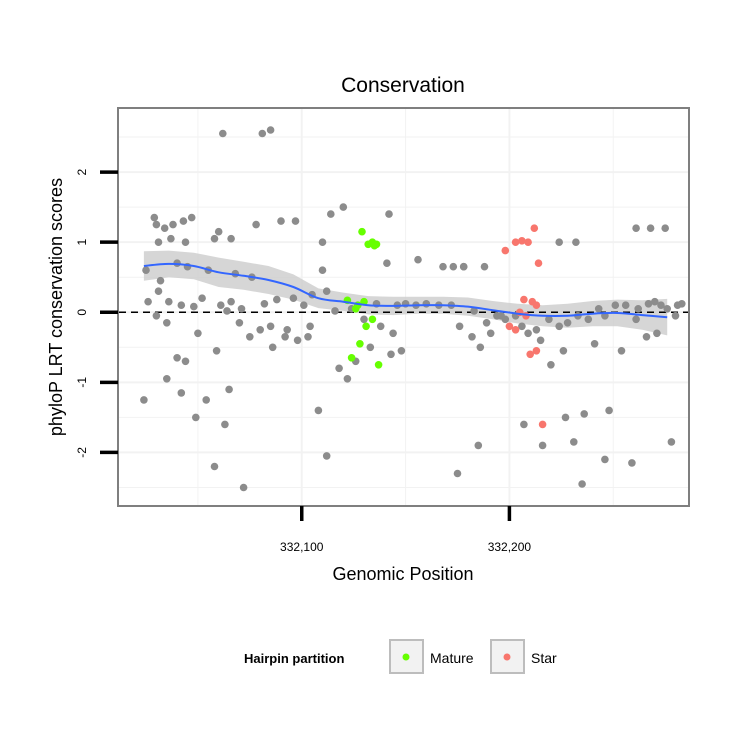 The height and width of the screenshot is (750, 750). Describe the element at coordinates (82, 242) in the screenshot. I see `y-tick-label: 1` at that location.